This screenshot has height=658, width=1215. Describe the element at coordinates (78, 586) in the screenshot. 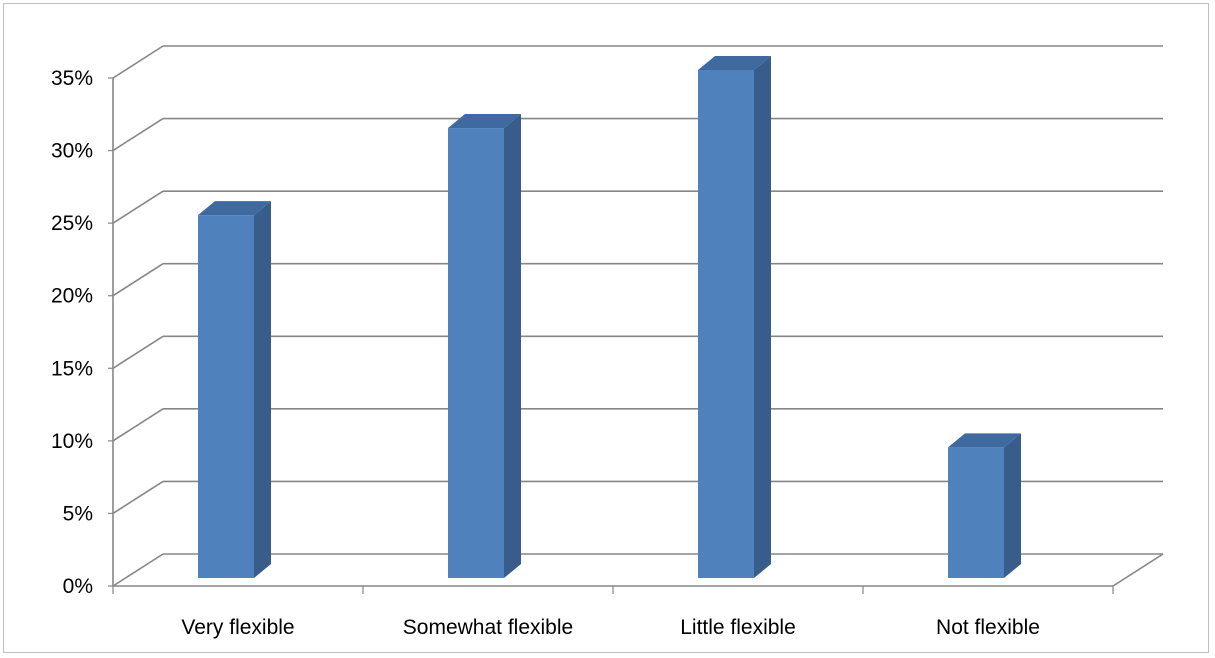

I see `y-tick-label: 0%` at that location.